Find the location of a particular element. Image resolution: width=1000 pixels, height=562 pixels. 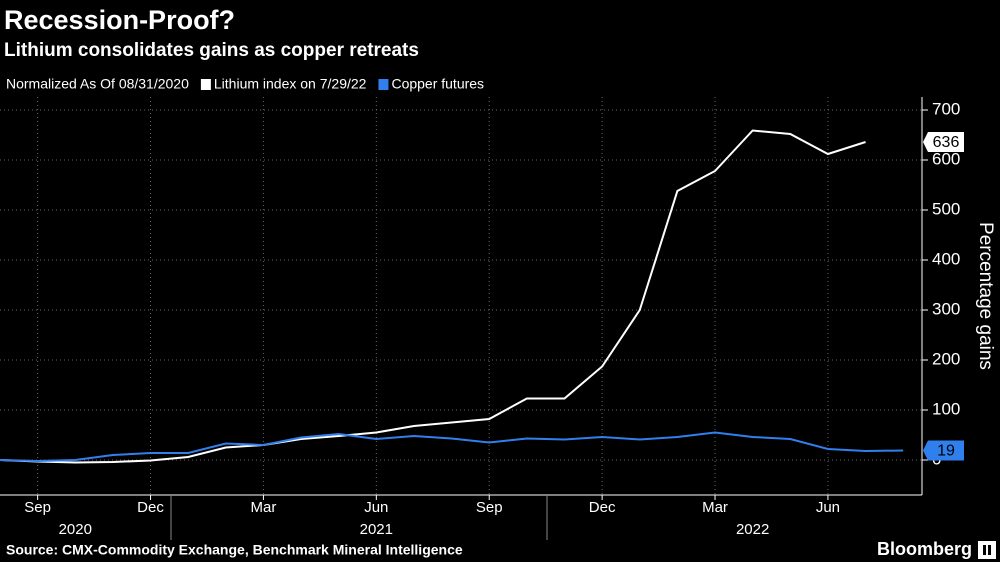

x-year-label: 2022 is located at coordinates (752, 529).